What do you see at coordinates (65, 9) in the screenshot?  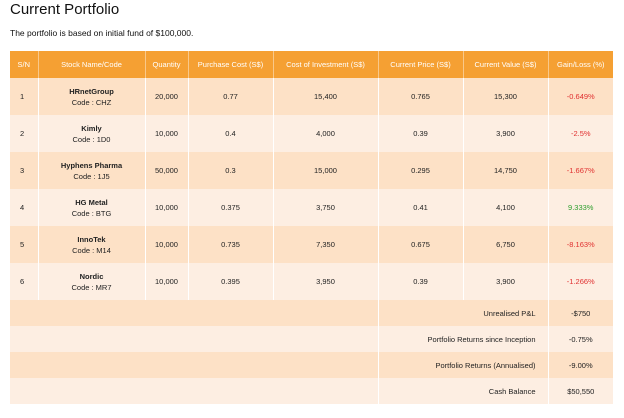 I see `page-title: Current Portfolio` at bounding box center [65, 9].